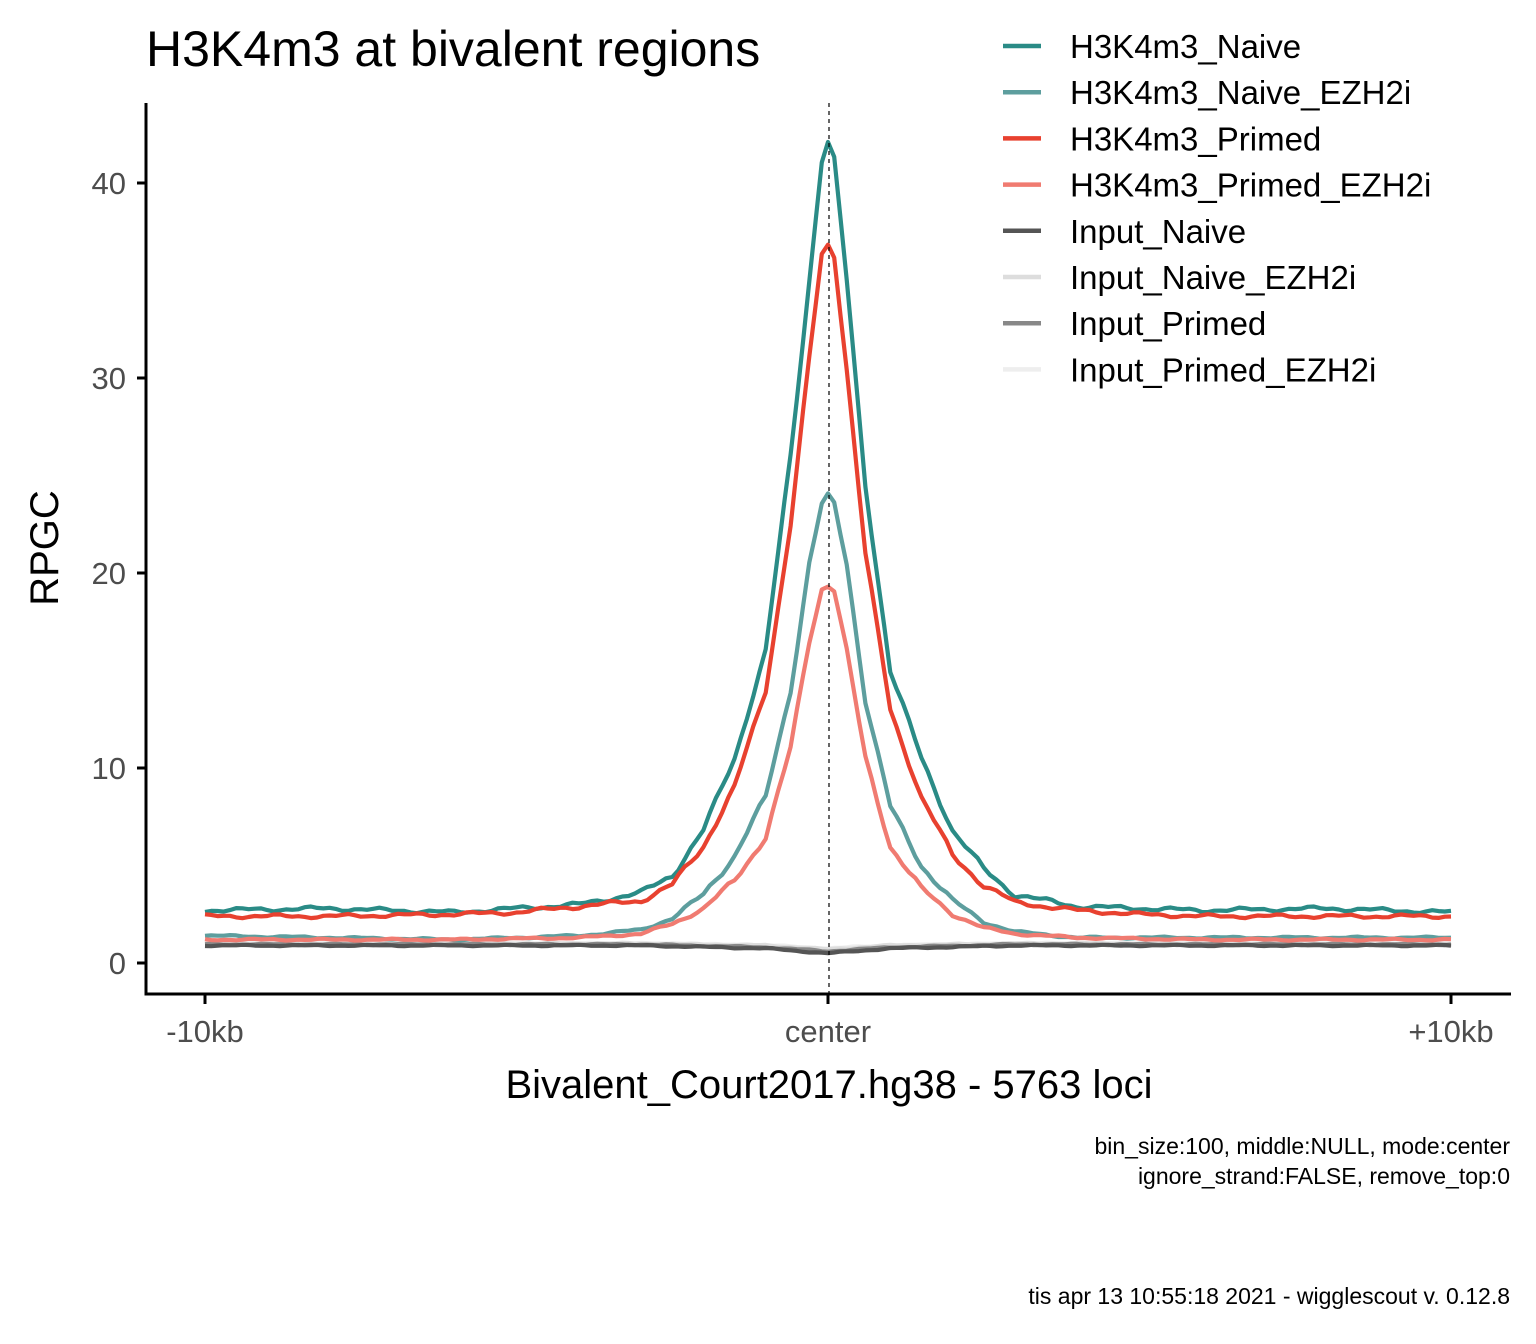  Describe the element at coordinates (117, 963) in the screenshot. I see `y-tick-label: 0` at that location.